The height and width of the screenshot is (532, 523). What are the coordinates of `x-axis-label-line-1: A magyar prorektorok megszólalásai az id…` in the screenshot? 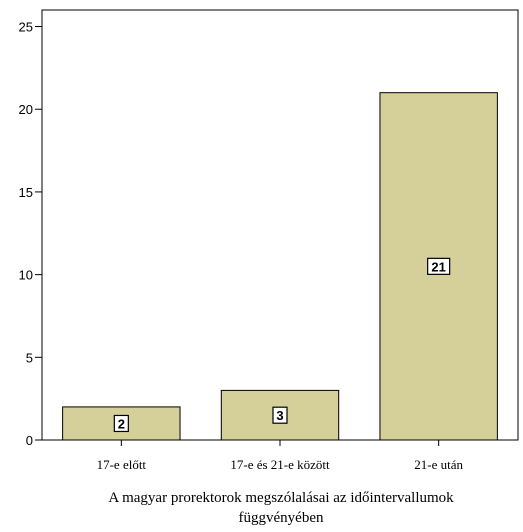 It's located at (281, 498).